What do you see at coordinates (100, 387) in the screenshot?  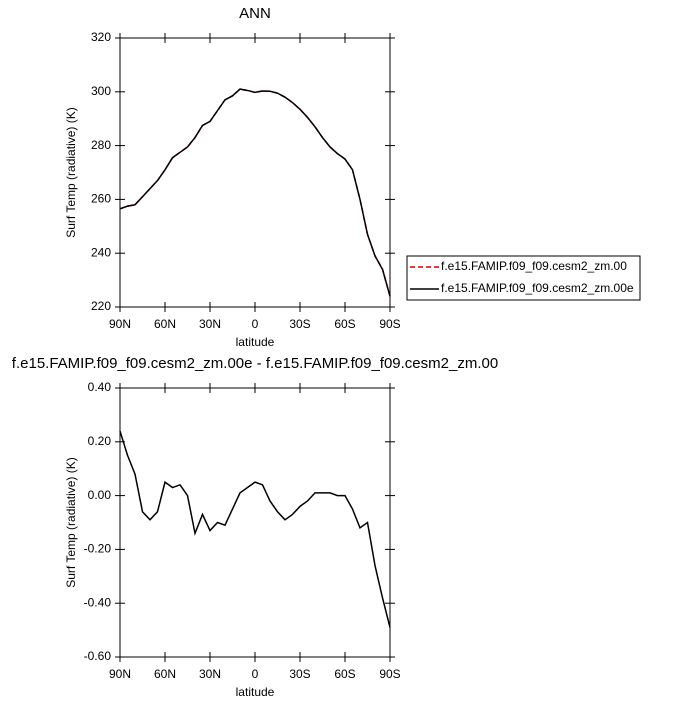 I see `y-tick-label: 0.40` at bounding box center [100, 387].